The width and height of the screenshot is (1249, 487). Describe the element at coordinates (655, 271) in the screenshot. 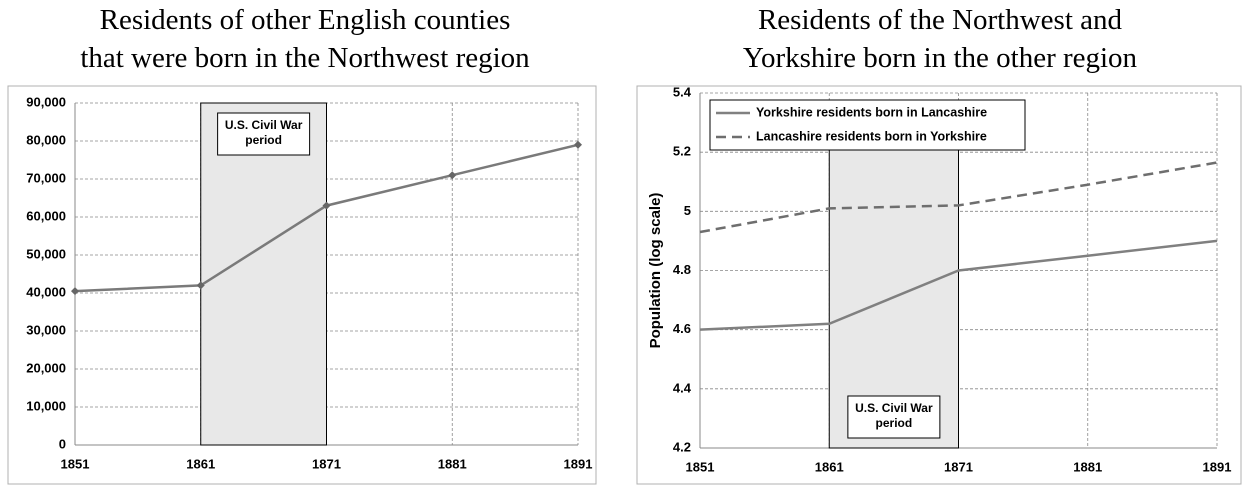

I see `y-axis-label: Population (log scale)` at that location.